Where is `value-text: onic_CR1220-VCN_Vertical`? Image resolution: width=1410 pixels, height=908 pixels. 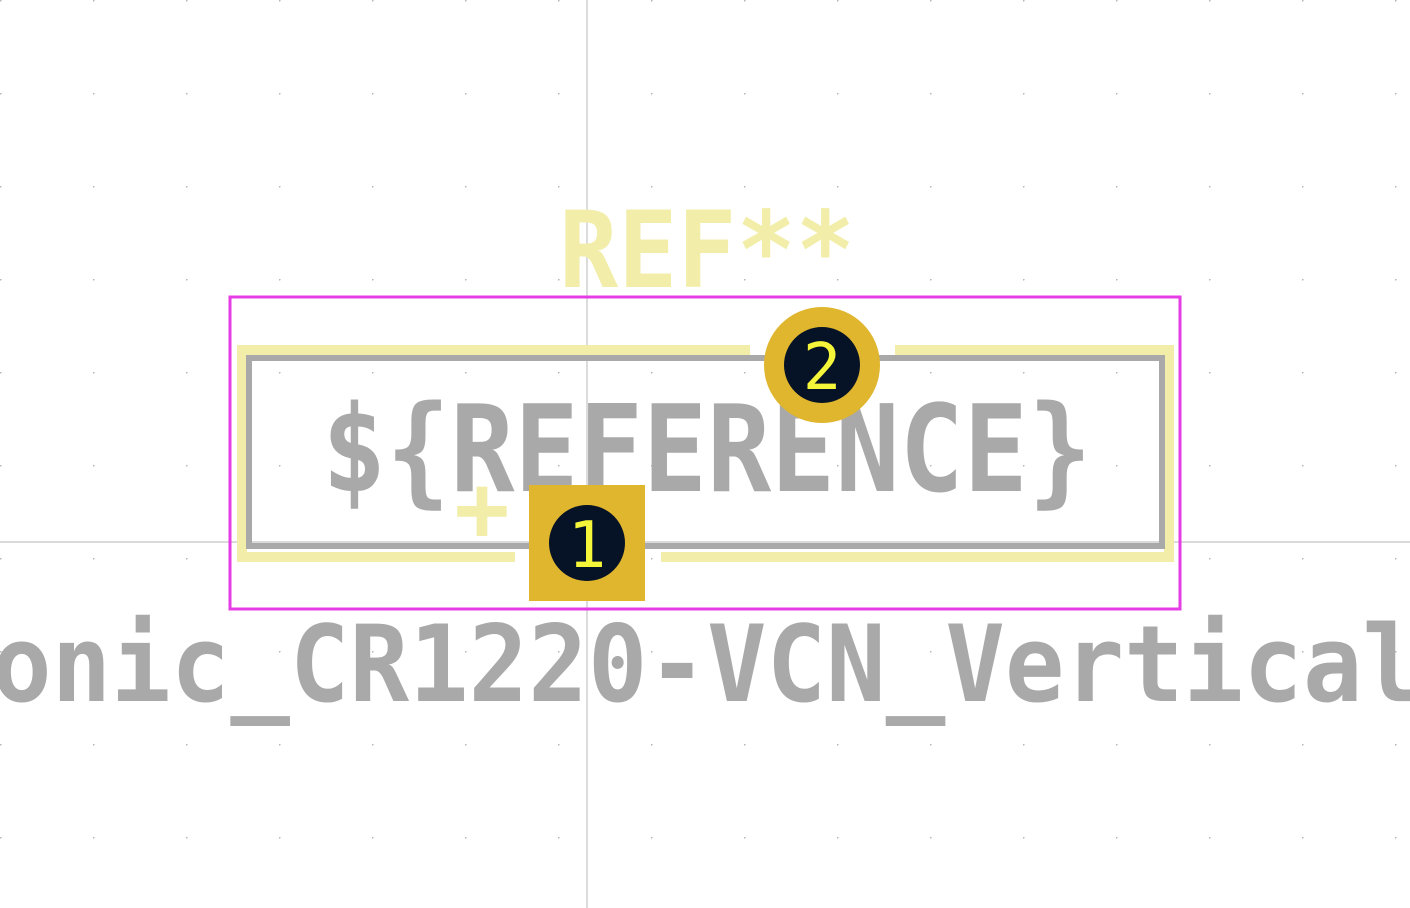
value-text: onic_CR1220-VCN_Vertical is located at coordinates (705, 664).